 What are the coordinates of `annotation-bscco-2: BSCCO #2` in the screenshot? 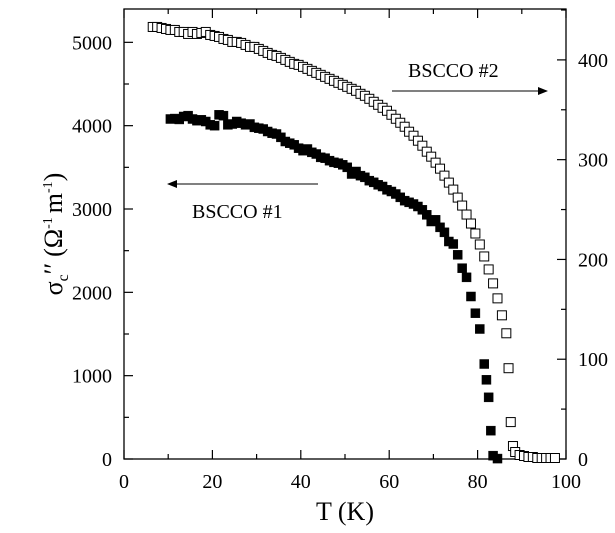 It's located at (453, 71).